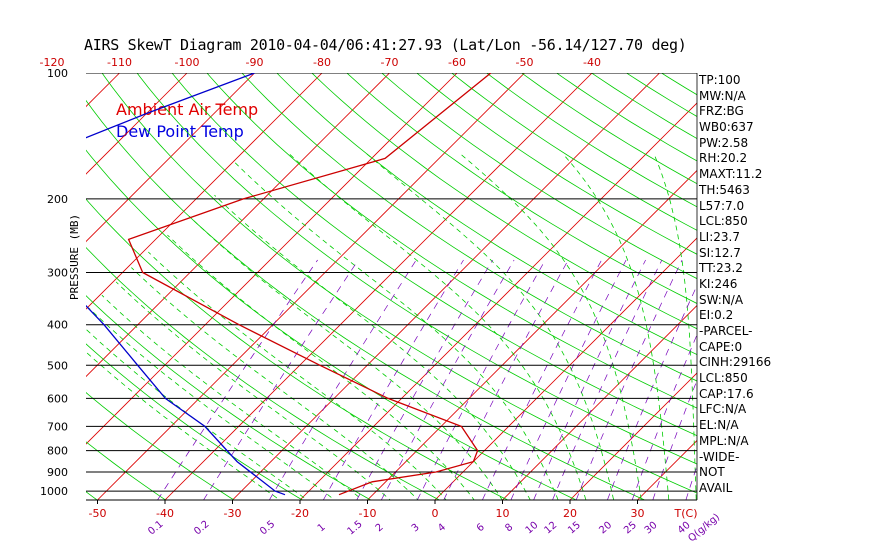 This screenshot has width=870, height=560. Describe the element at coordinates (390, 62) in the screenshot. I see `top-temp-tick-label: -70` at that location.